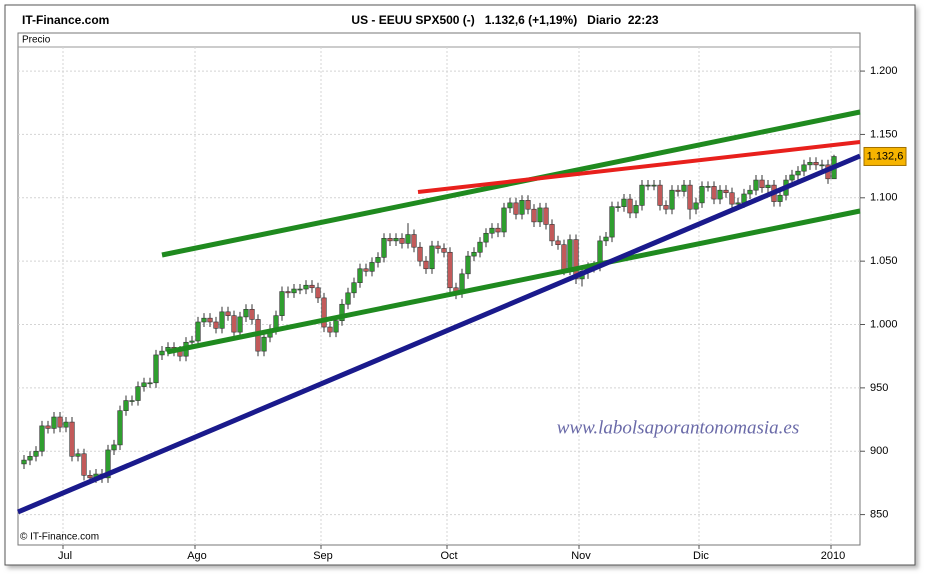 The image size is (926, 576). What do you see at coordinates (879, 451) in the screenshot?
I see `y-tick-label: 900` at bounding box center [879, 451].